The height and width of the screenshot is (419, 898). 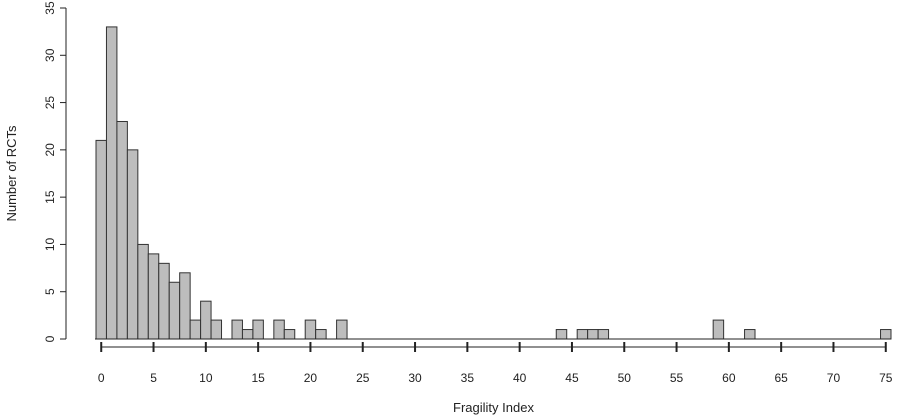 What do you see at coordinates (625, 378) in the screenshot?
I see `x-tick-label: 50` at bounding box center [625, 378].